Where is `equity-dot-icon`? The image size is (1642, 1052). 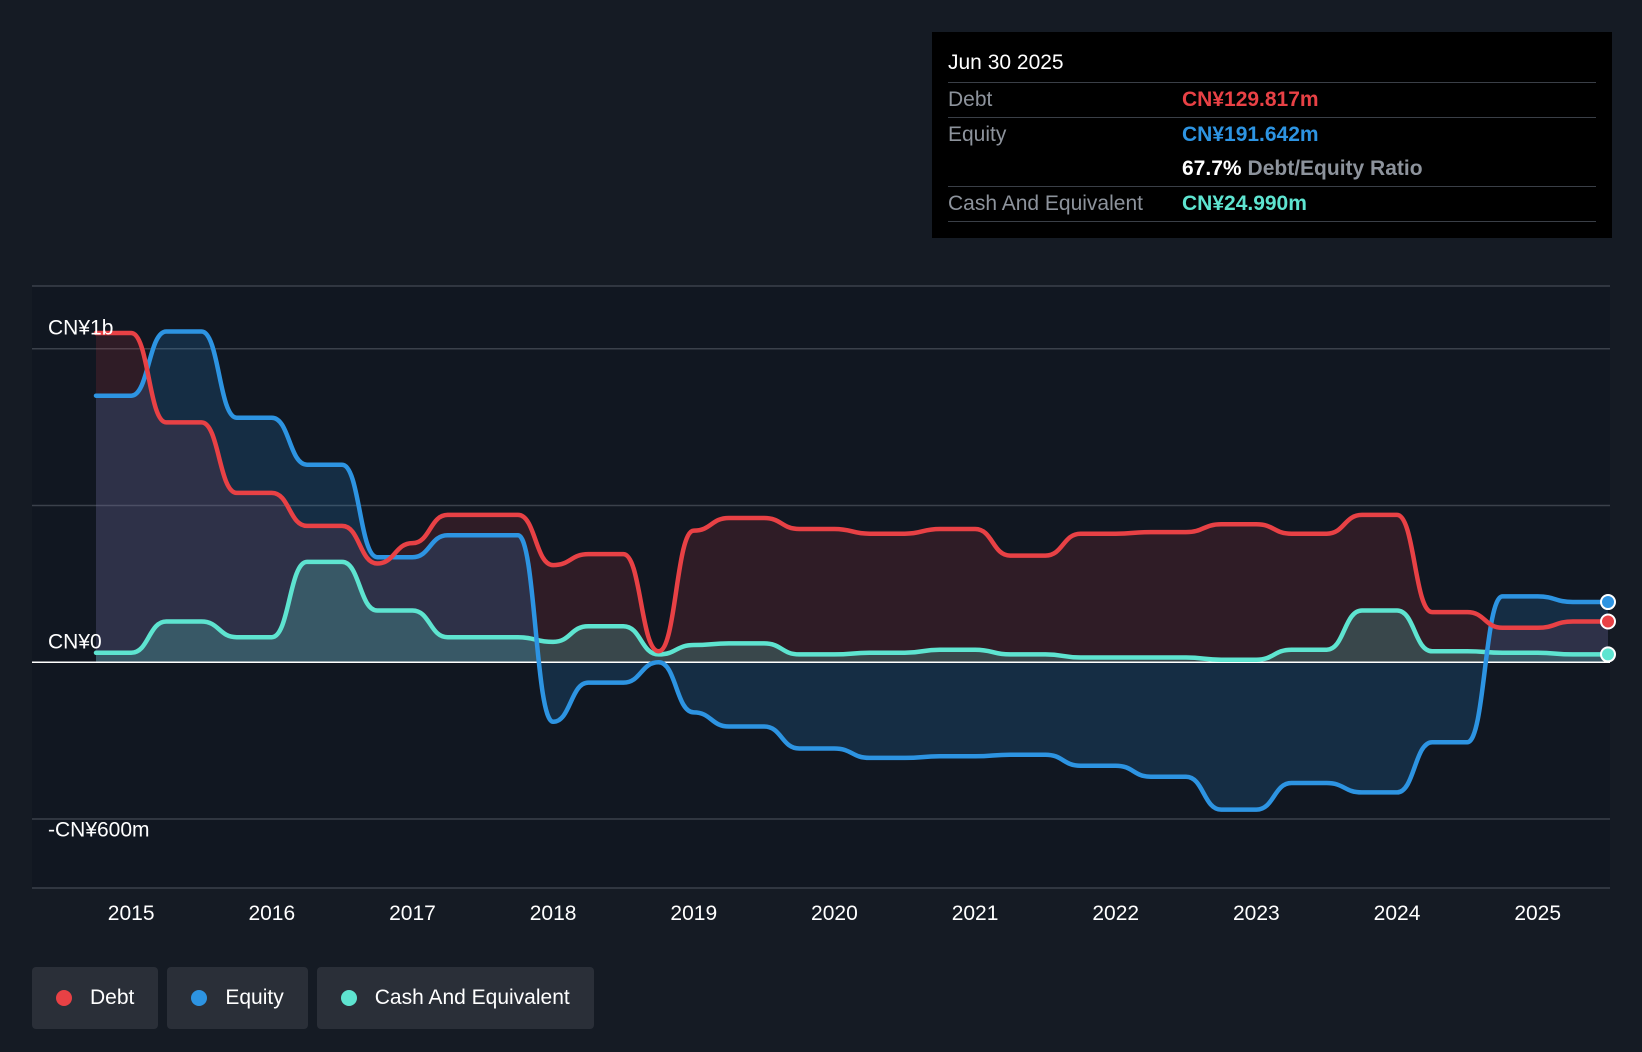 equity-dot-icon is located at coordinates (199, 998).